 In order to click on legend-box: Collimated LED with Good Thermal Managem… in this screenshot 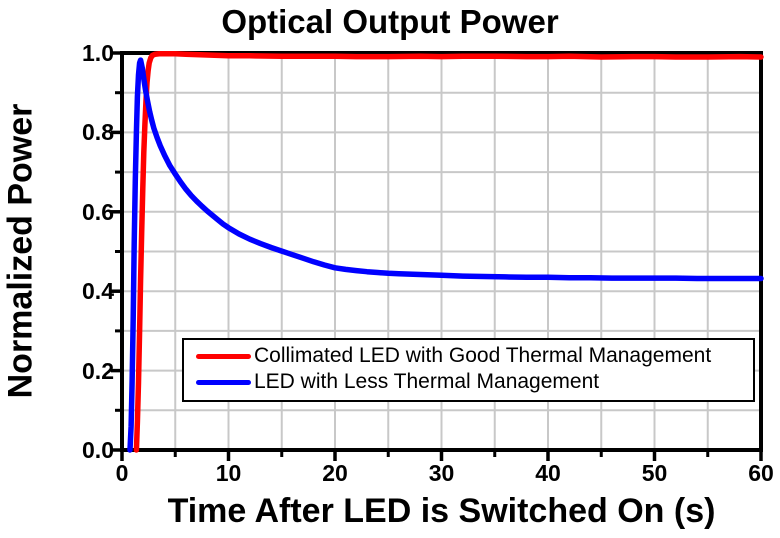, I will do `click(468, 370)`.